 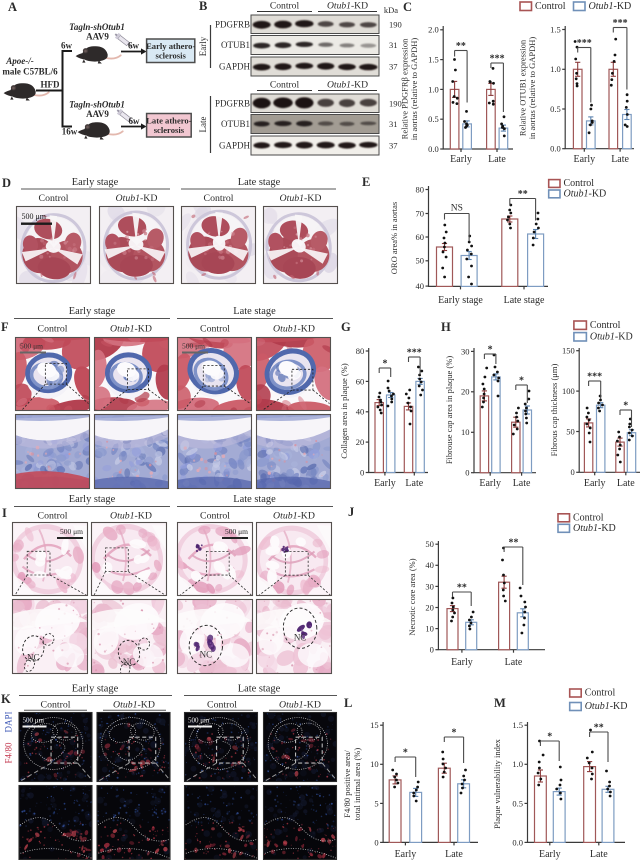 What do you see at coordinates (568, 391) in the screenshot?
I see `svg-text: 100` at bounding box center [568, 391].